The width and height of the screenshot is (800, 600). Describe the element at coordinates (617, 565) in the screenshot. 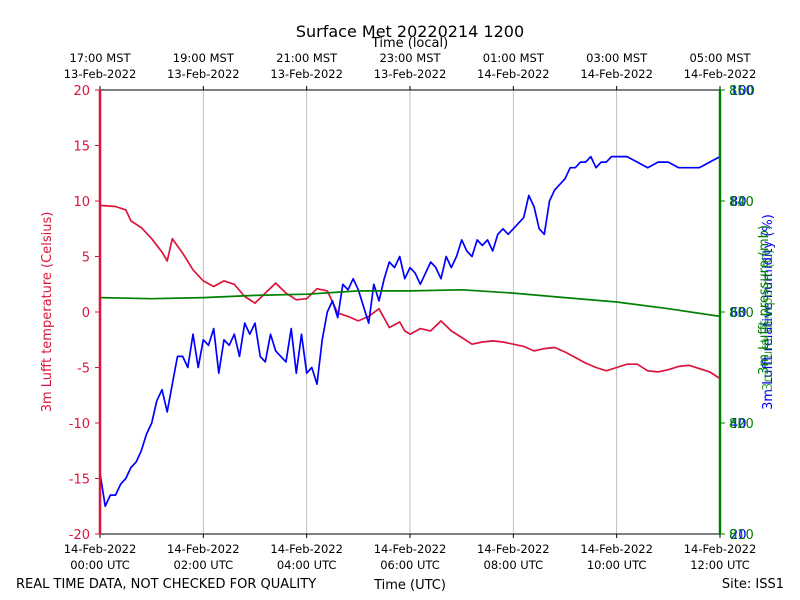

I see `bottom-tick-time: 10:00 UTC` at that location.